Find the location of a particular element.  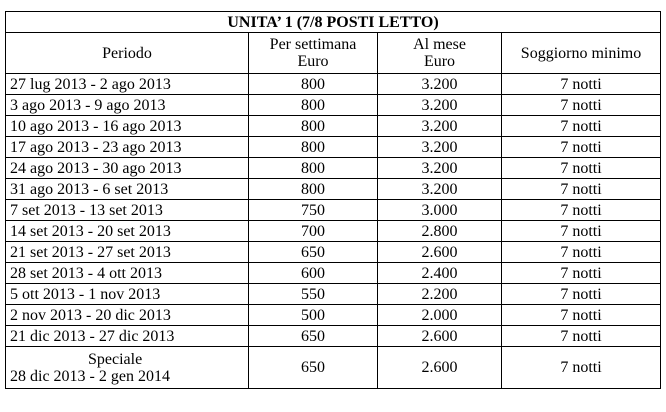

monthly-price-cell: 3.000 is located at coordinates (439, 210).